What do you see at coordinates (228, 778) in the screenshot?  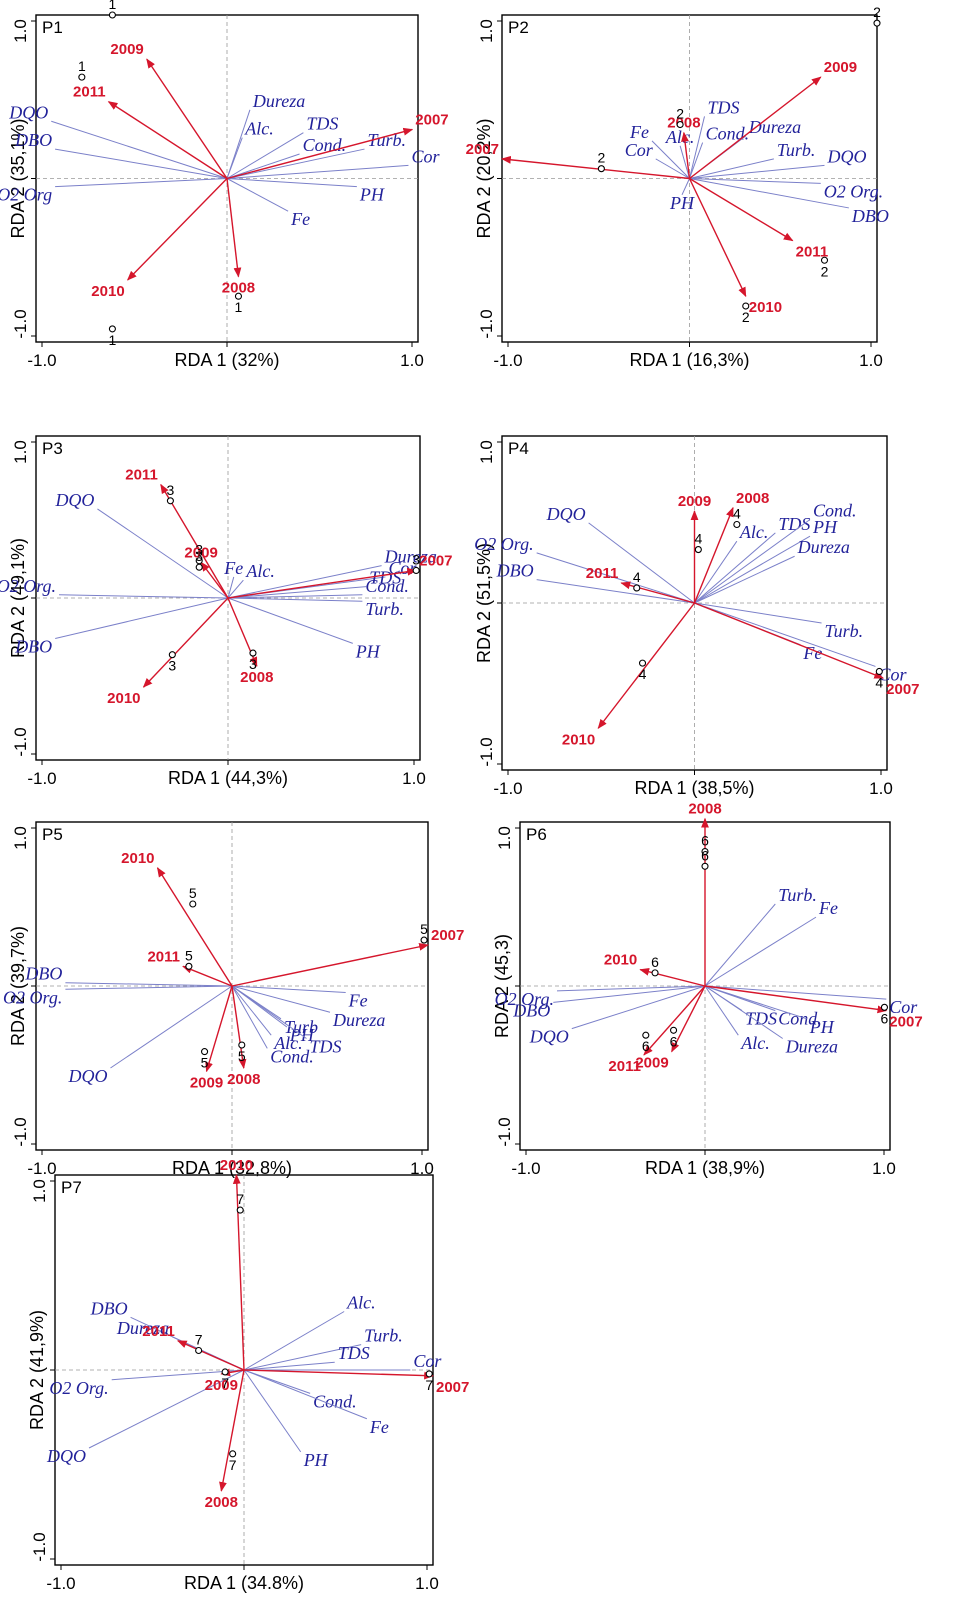 I see `x-axis-label: RDA 1 (44,3%)` at bounding box center [228, 778].